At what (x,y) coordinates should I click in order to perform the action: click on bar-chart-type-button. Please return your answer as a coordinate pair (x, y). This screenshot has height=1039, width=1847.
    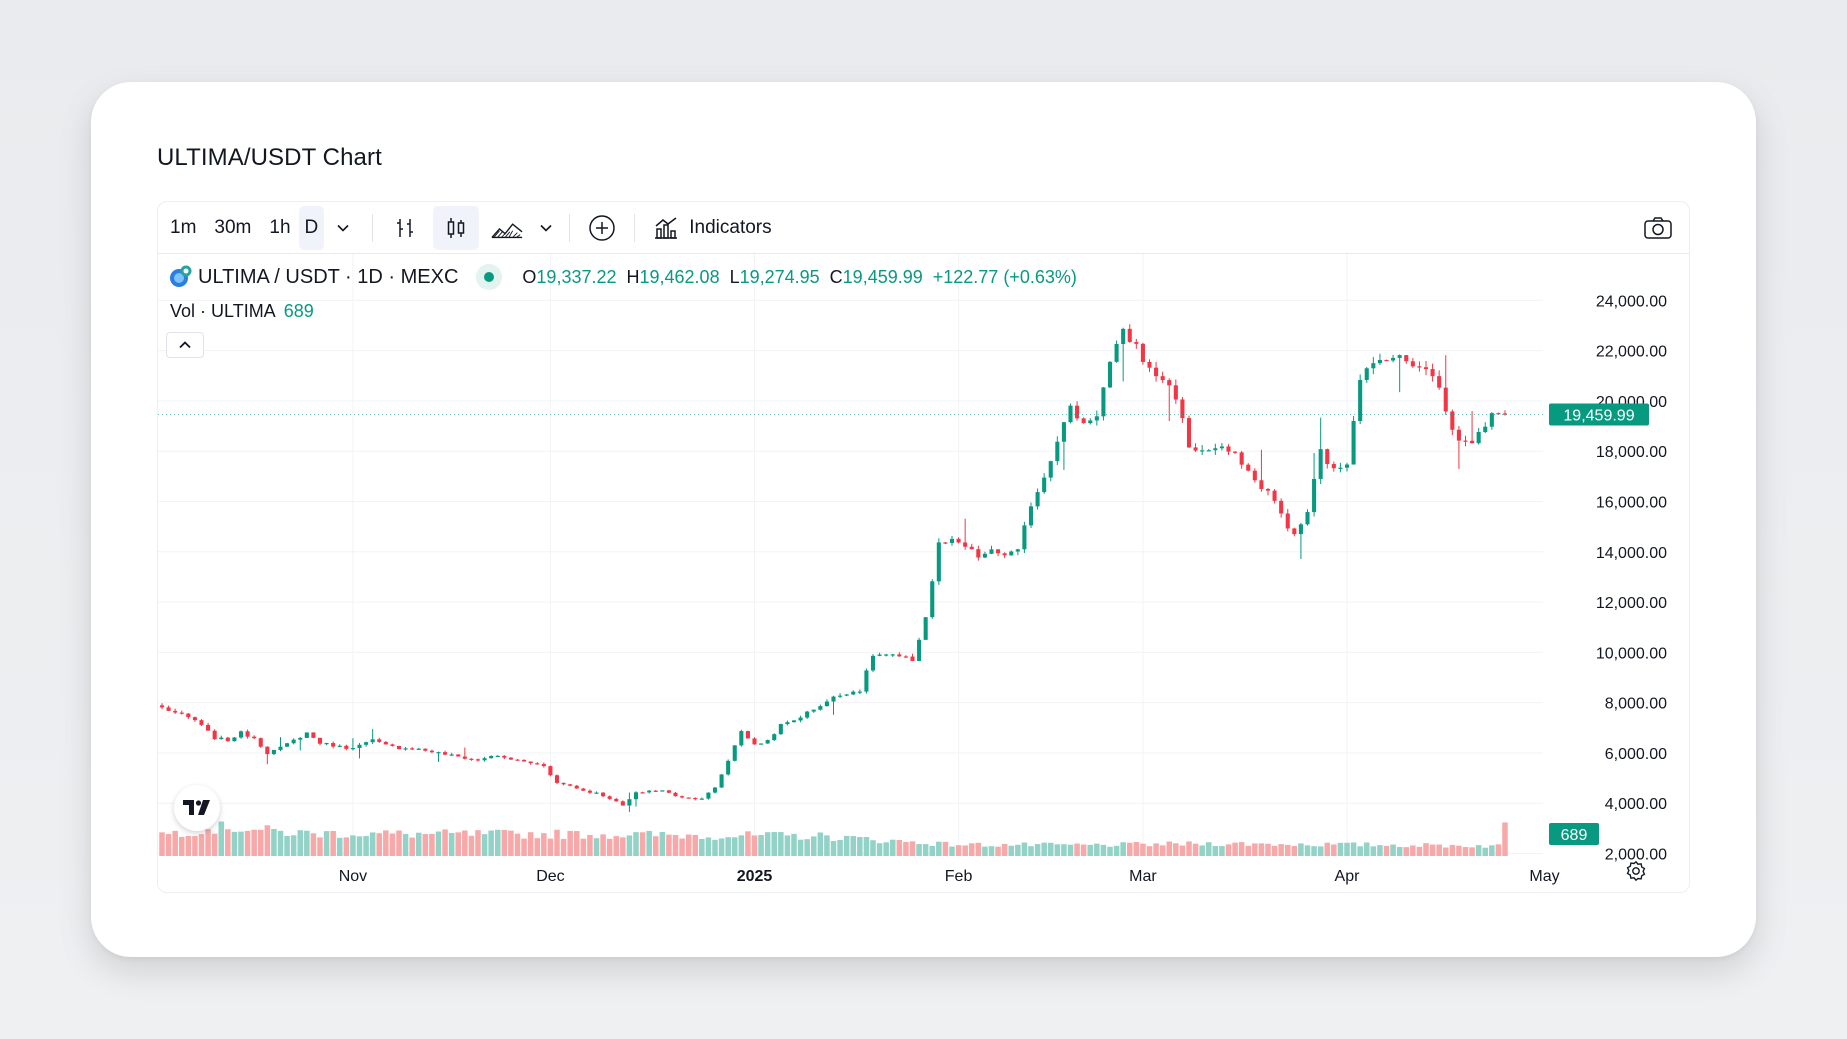
    Looking at the image, I should click on (405, 228).